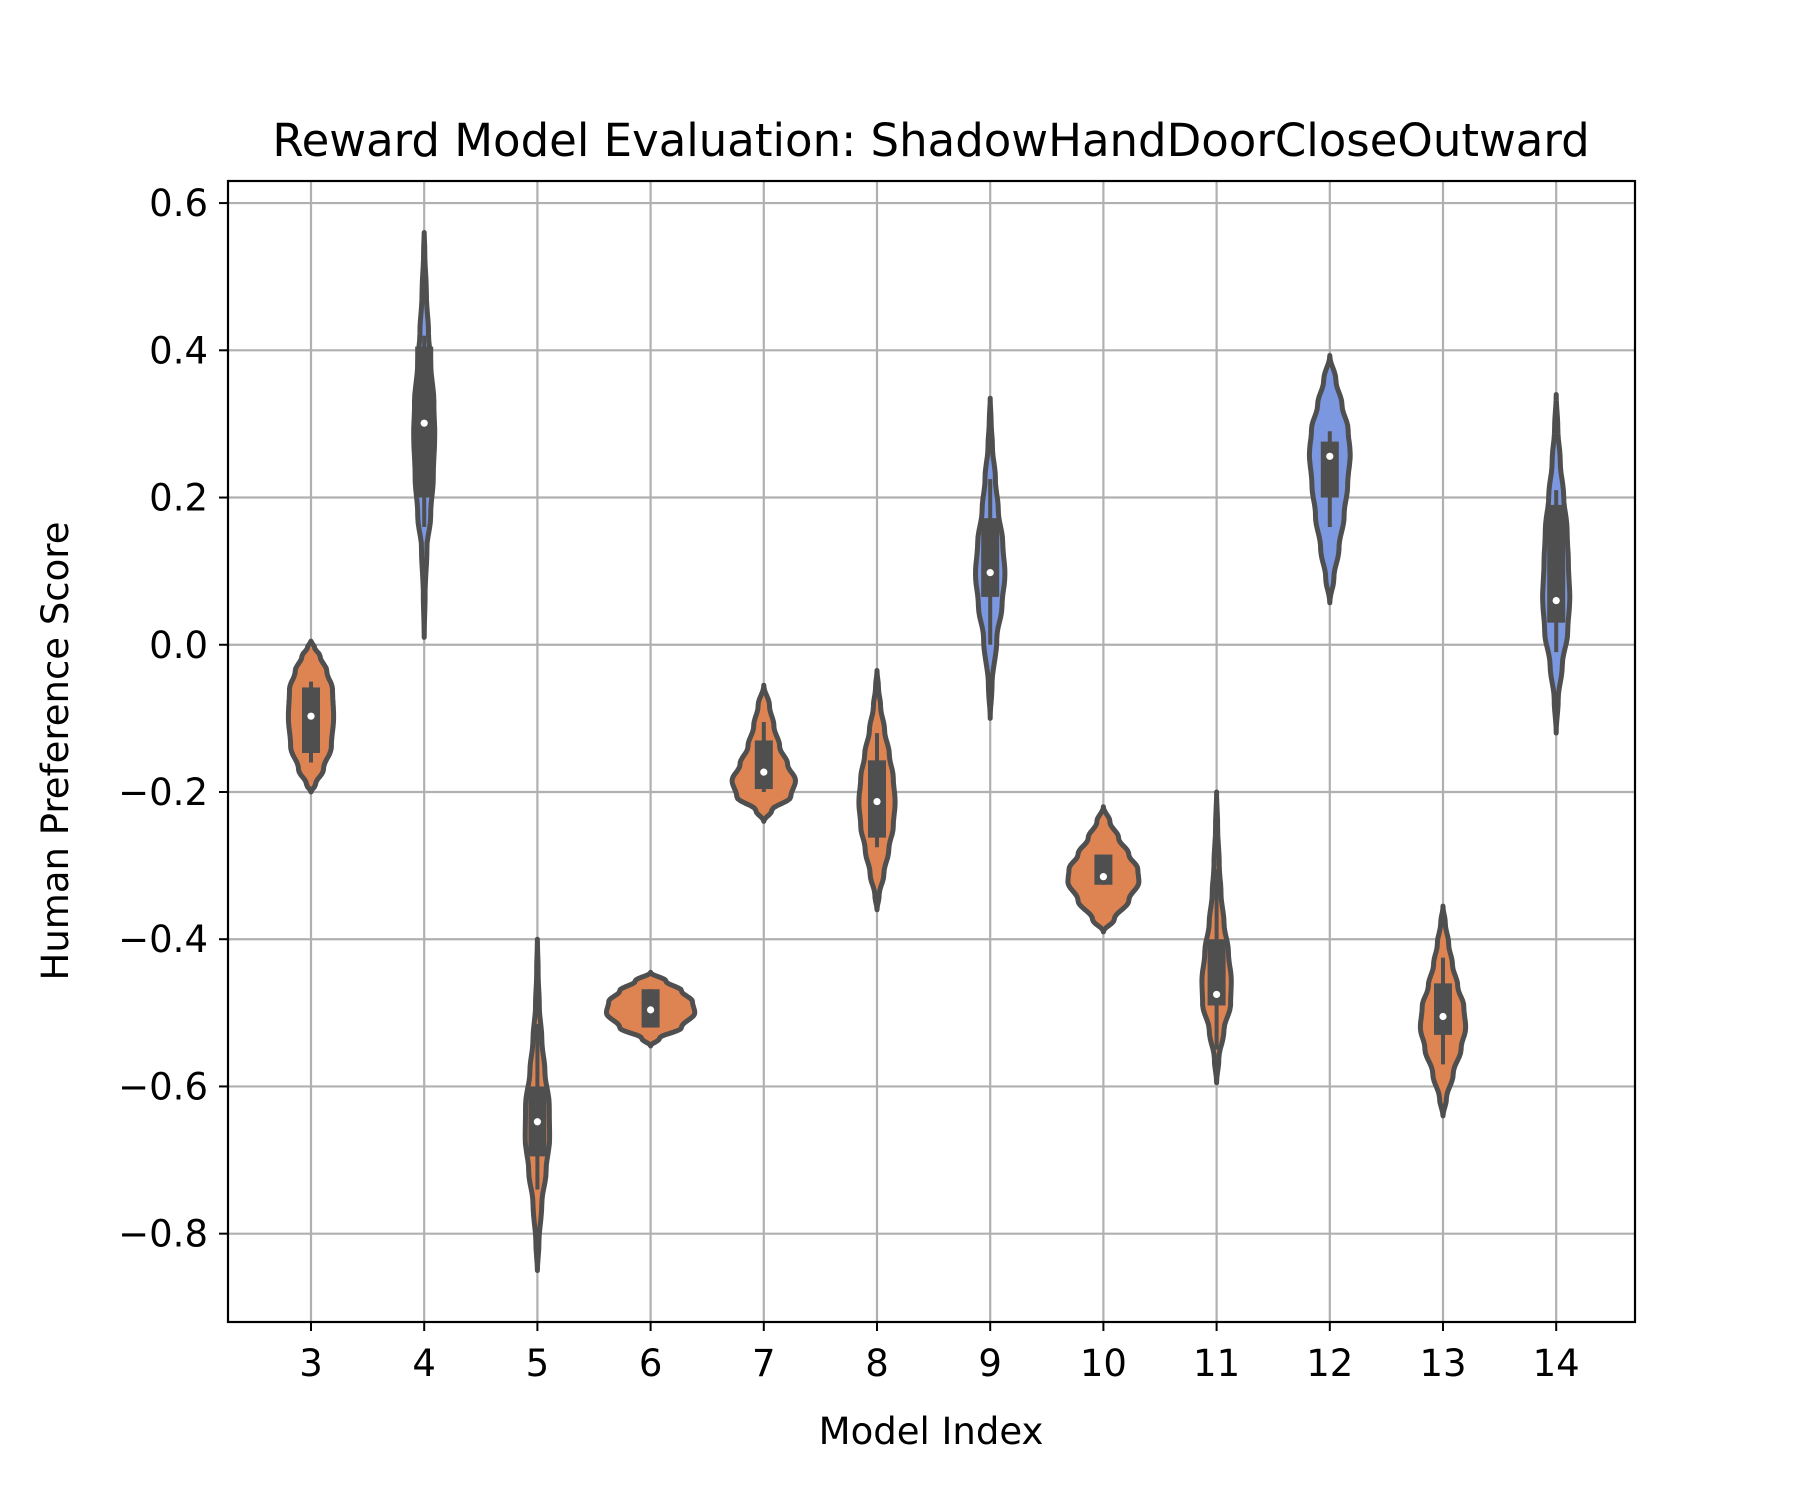 Image resolution: width=1800 pixels, height=1500 pixels. I want to click on x-tick-label: 4, so click(424, 1363).